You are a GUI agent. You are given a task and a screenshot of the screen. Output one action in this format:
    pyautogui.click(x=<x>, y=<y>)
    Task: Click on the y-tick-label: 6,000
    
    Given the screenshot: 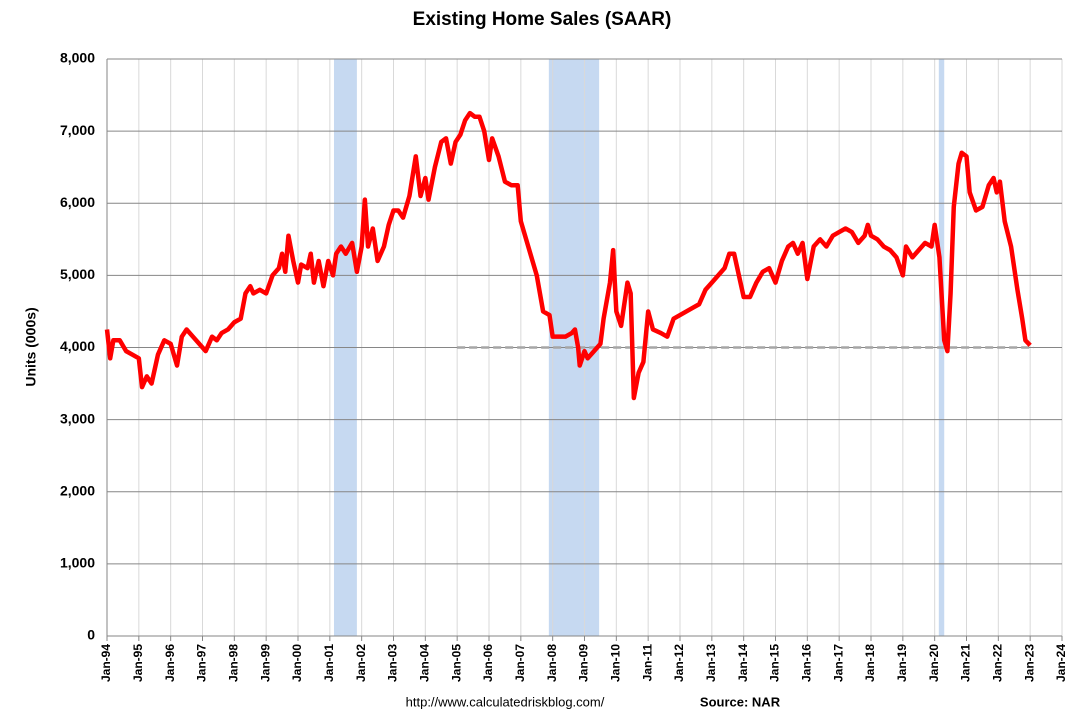 What is the action you would take?
    pyautogui.click(x=77, y=202)
    